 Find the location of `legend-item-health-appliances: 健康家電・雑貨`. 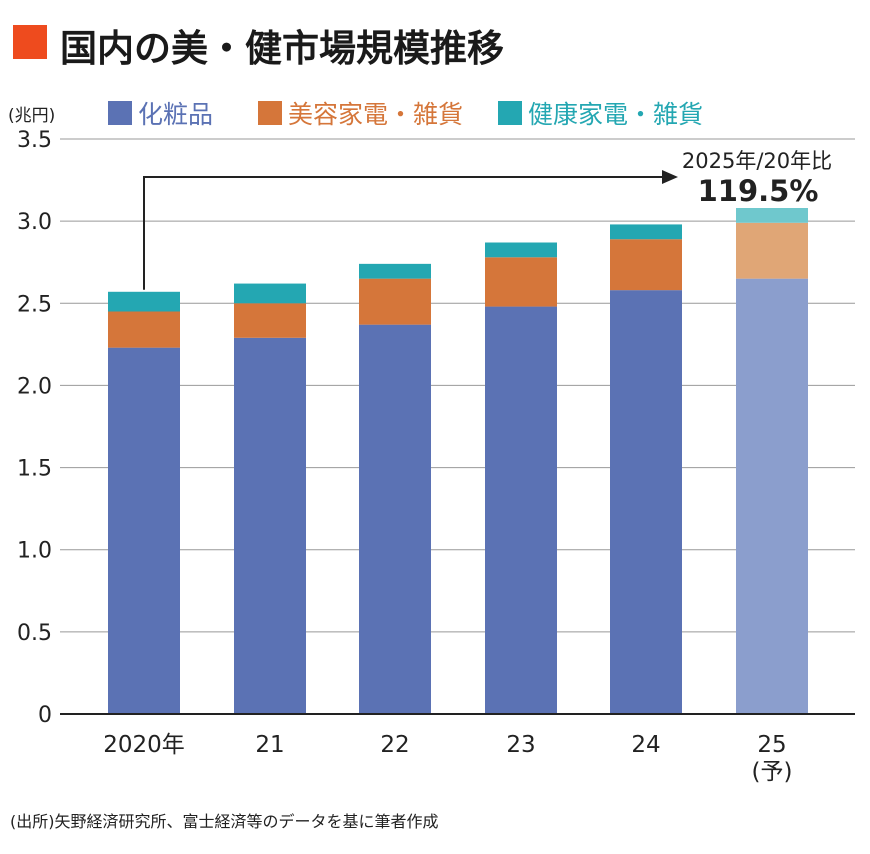

legend-item-health-appliances: 健康家電・雑貨 is located at coordinates (600, 113).